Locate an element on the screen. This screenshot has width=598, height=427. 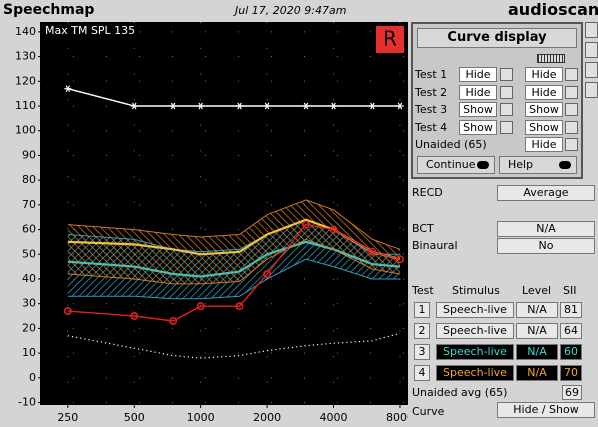
y-tick-label: 40 is located at coordinates (29, 278).